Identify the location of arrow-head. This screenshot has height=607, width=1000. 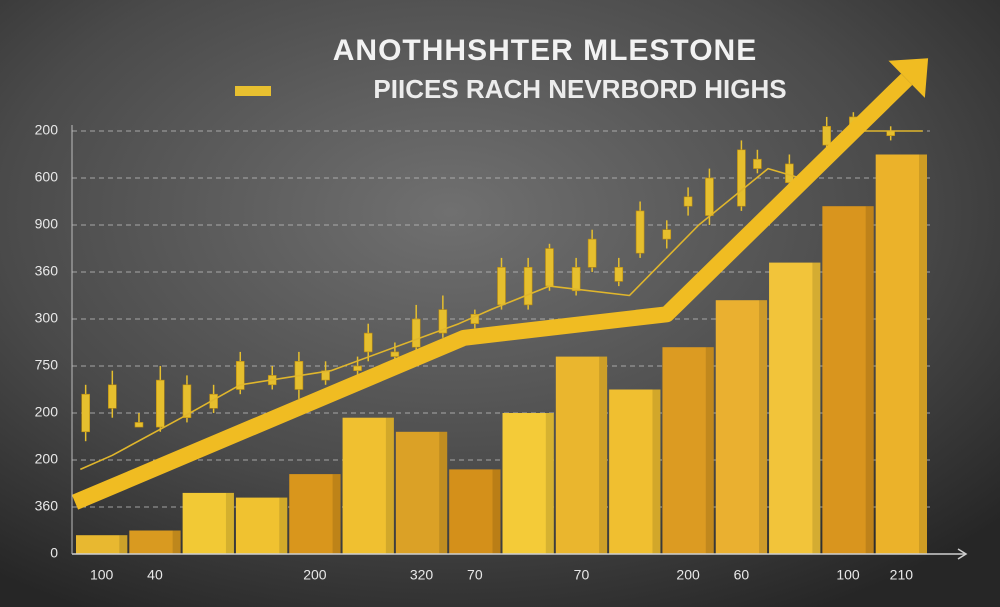
(908, 78).